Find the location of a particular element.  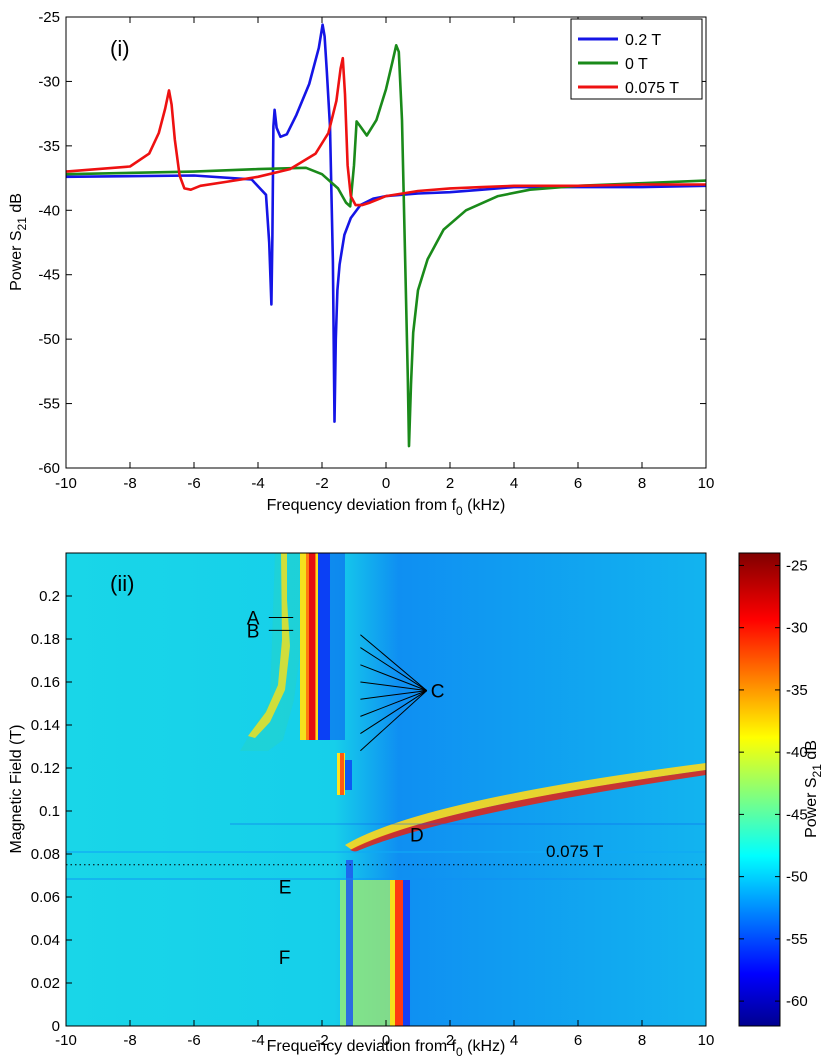

colorbar-tick-label: -35 is located at coordinates (797, 690).